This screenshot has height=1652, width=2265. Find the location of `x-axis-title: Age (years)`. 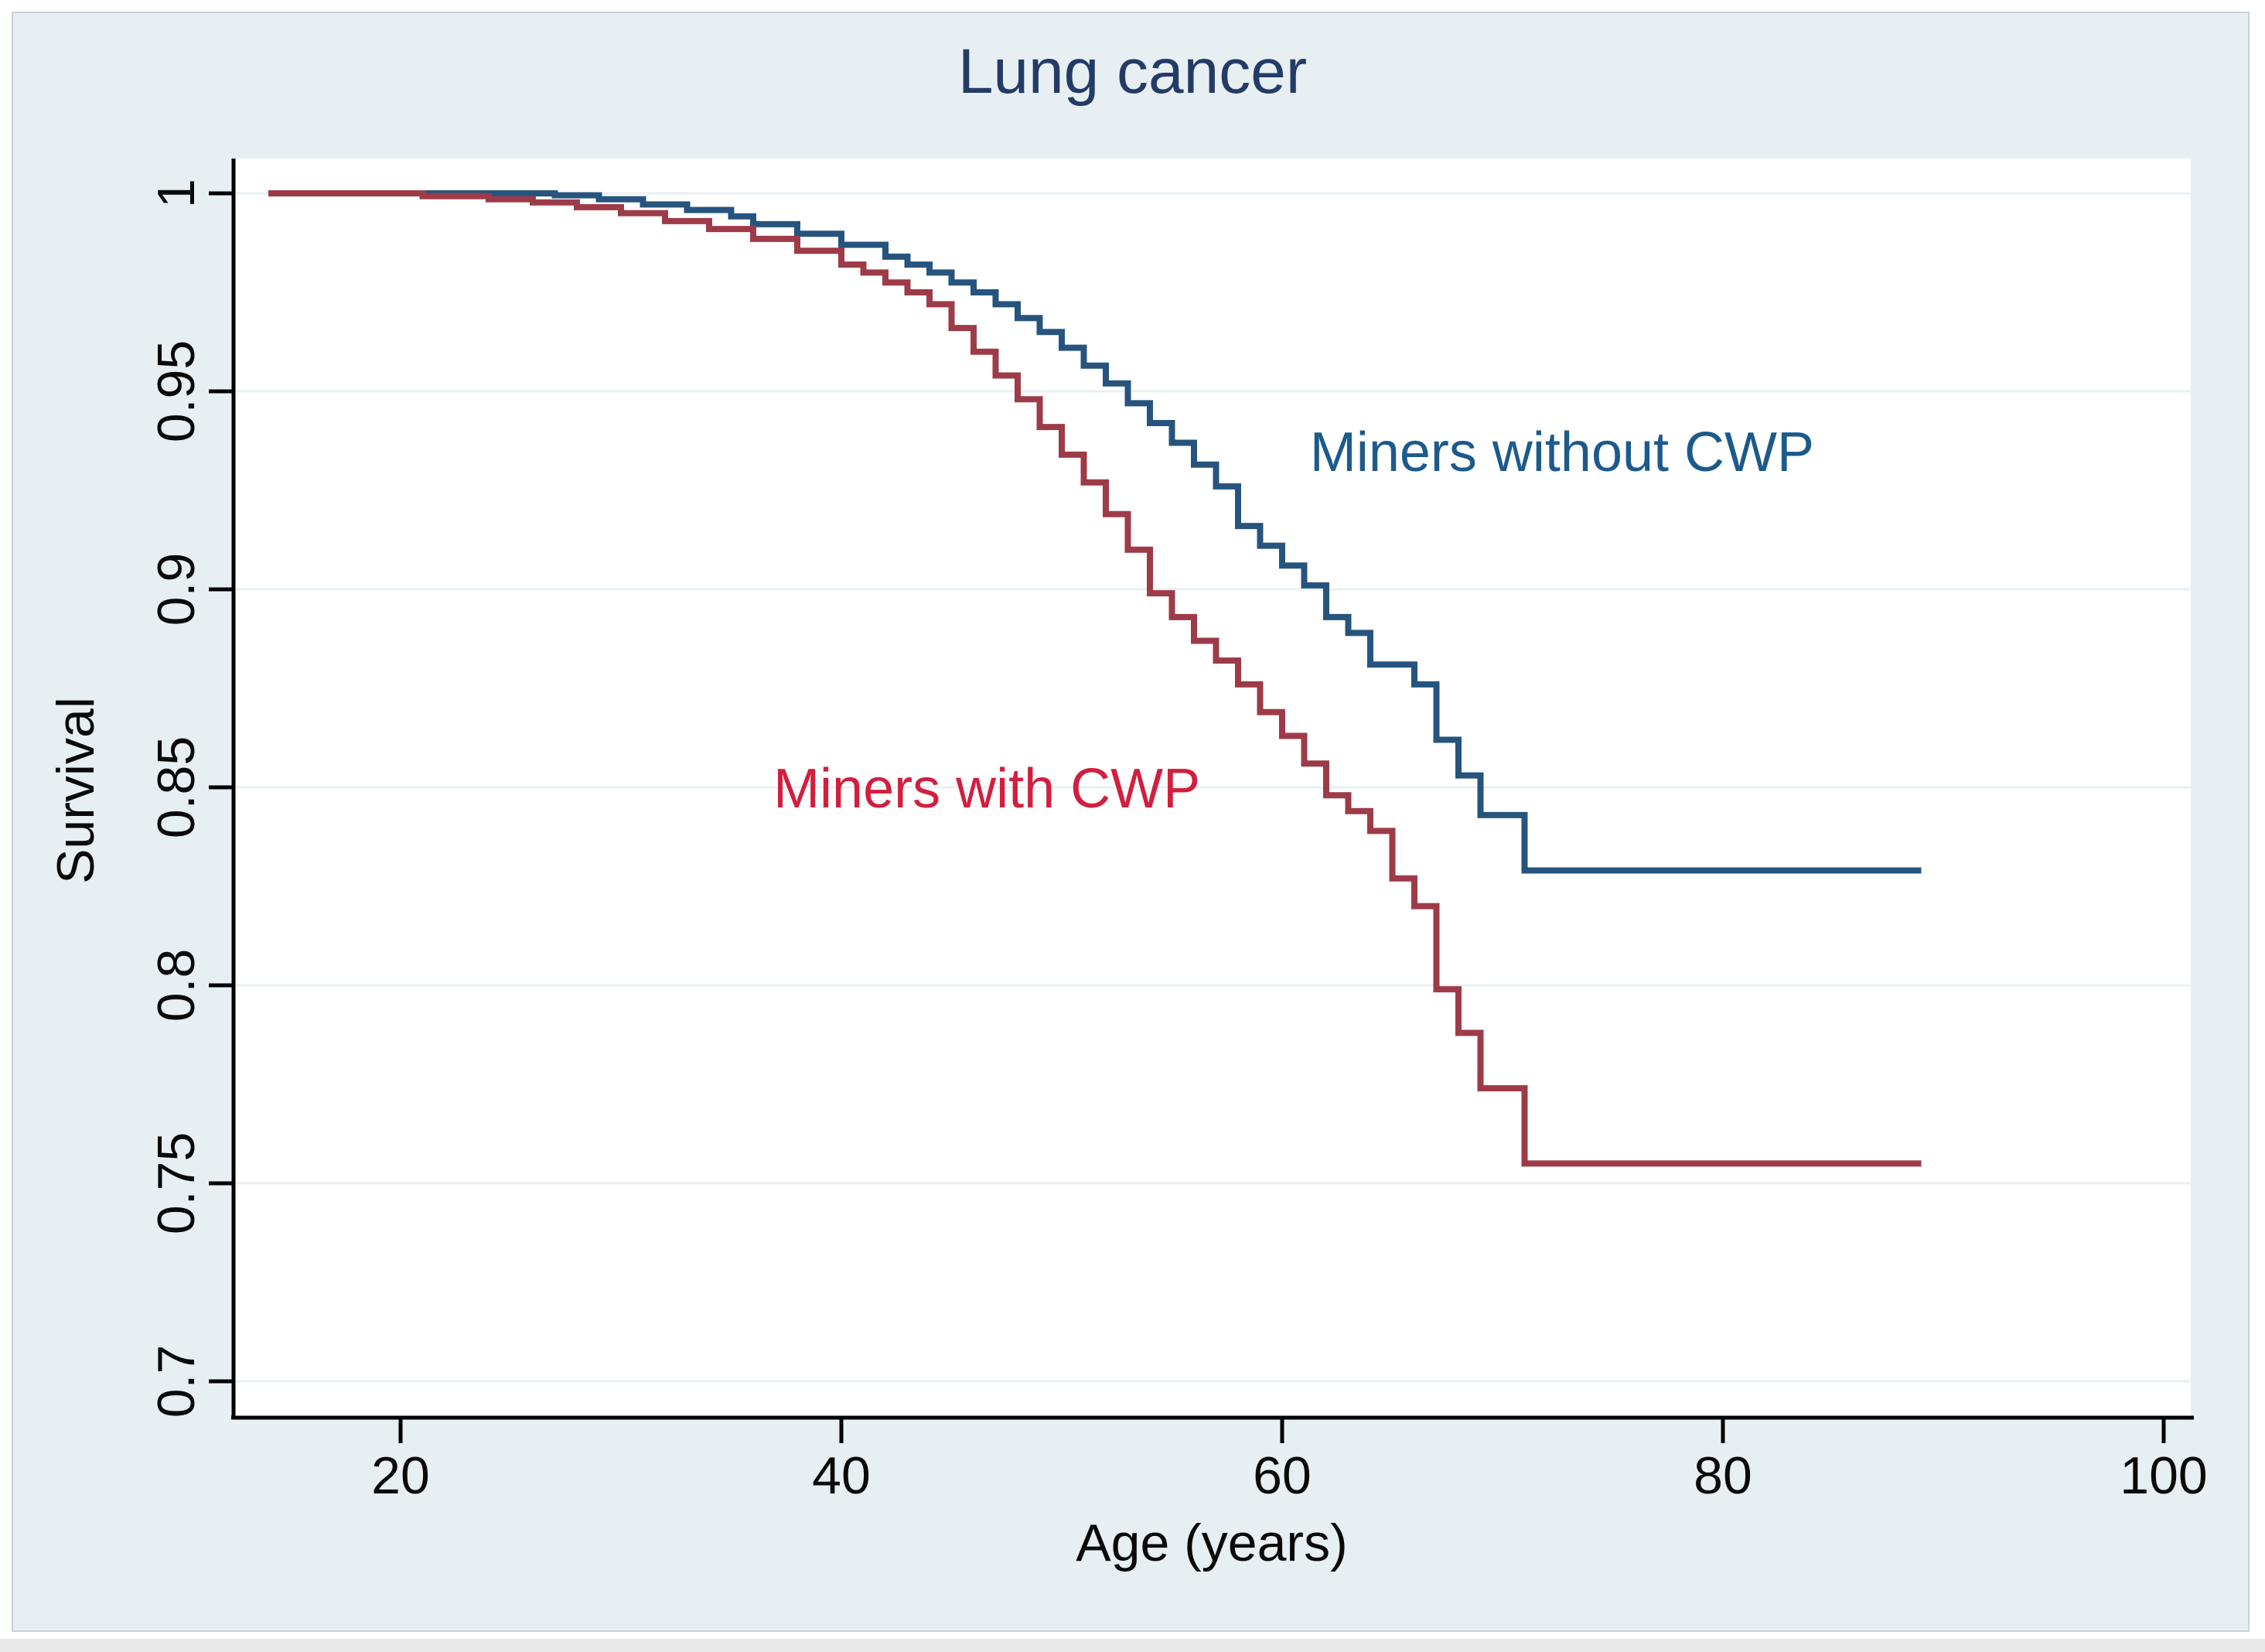

x-axis-title: Age (years) is located at coordinates (1212, 1543).